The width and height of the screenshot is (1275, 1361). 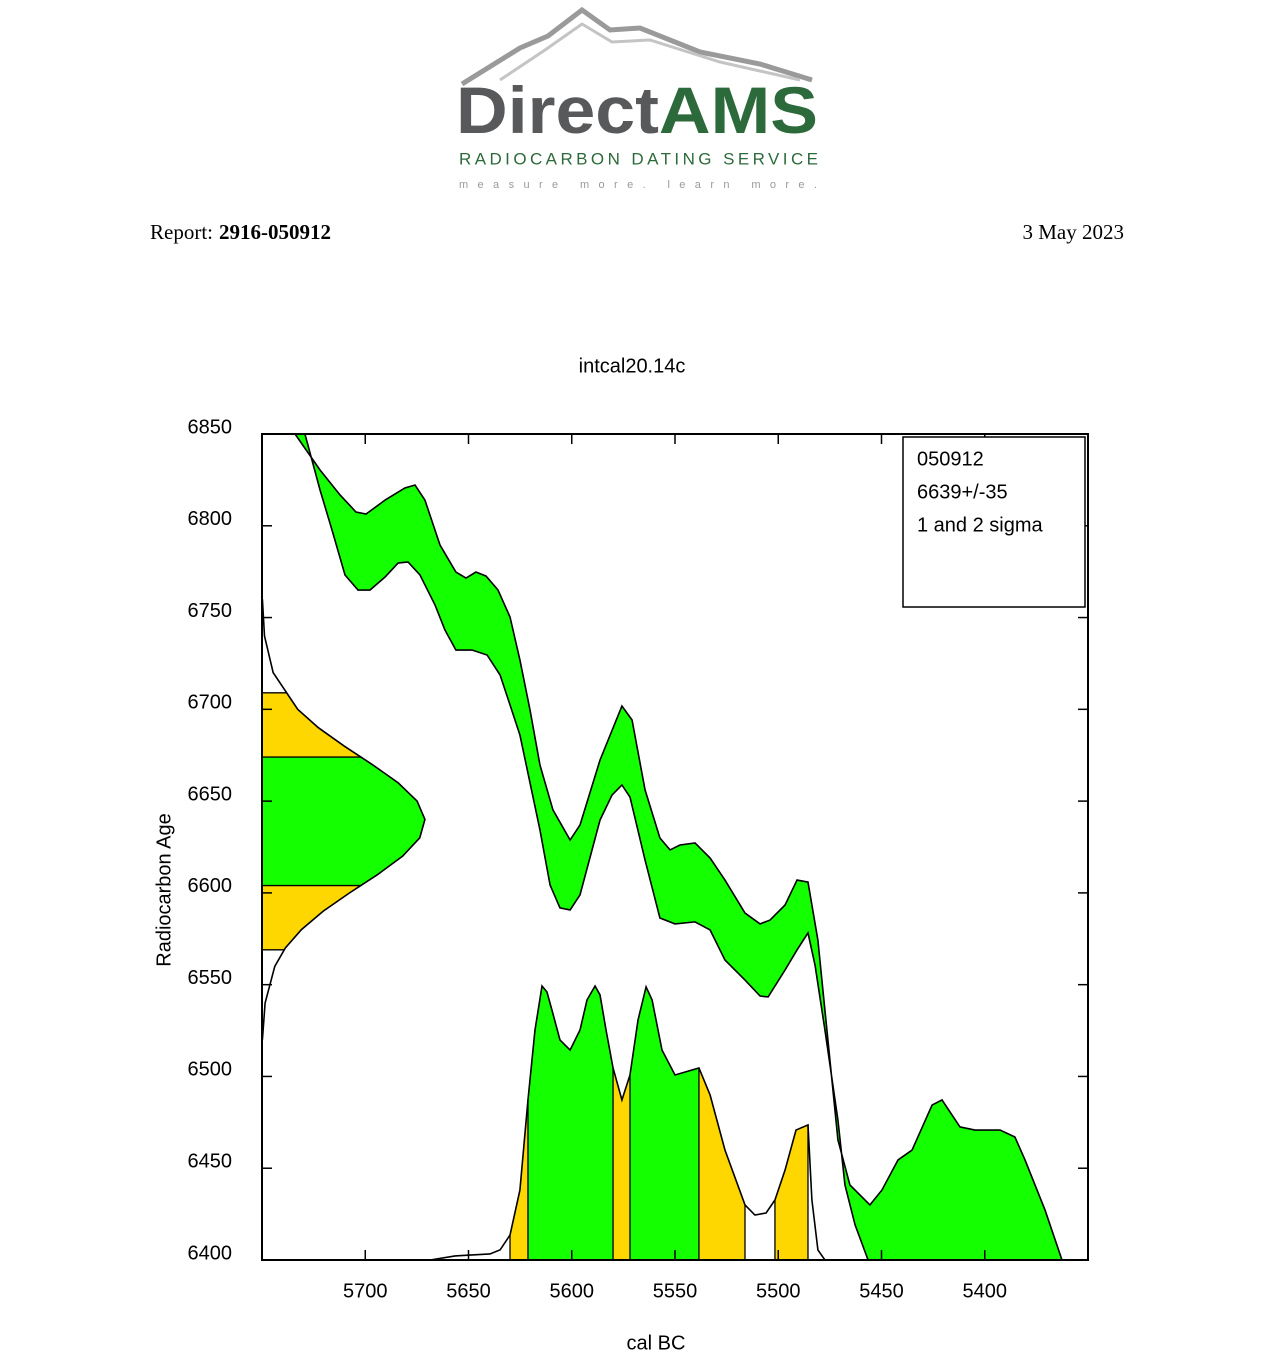 I want to click on legend-entry: 050912, so click(x=950, y=459).